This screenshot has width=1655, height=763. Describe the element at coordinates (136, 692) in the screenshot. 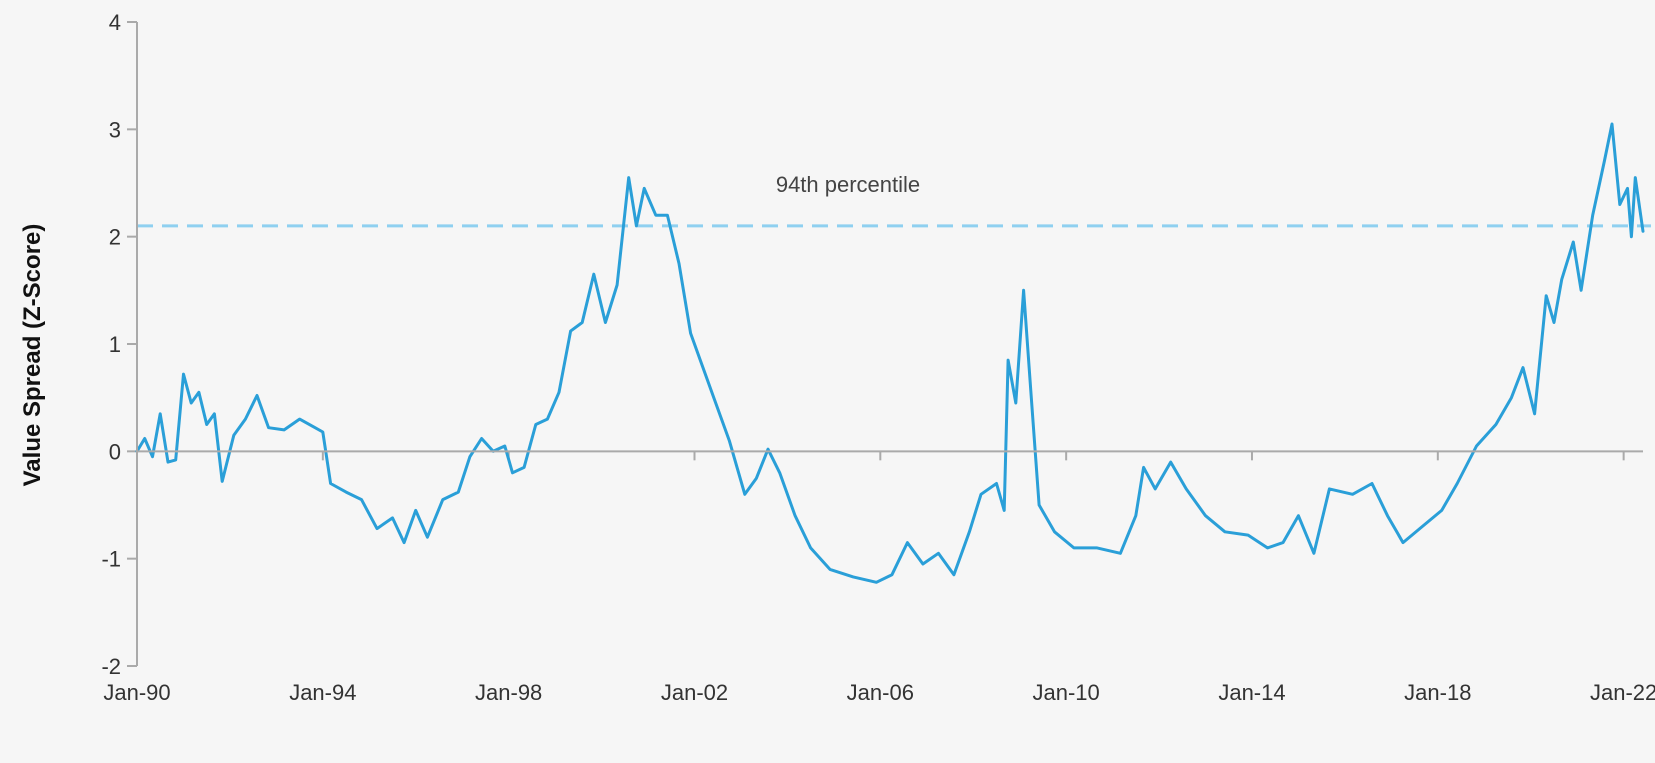

I see `x-tick-label: Jan-90` at that location.